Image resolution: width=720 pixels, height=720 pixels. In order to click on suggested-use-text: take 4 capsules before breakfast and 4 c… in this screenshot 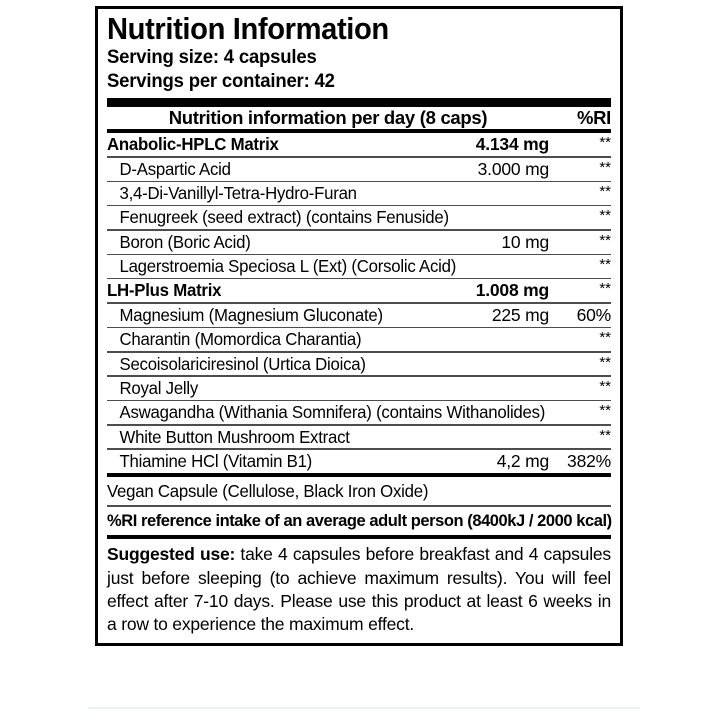, I will do `click(359, 589)`.